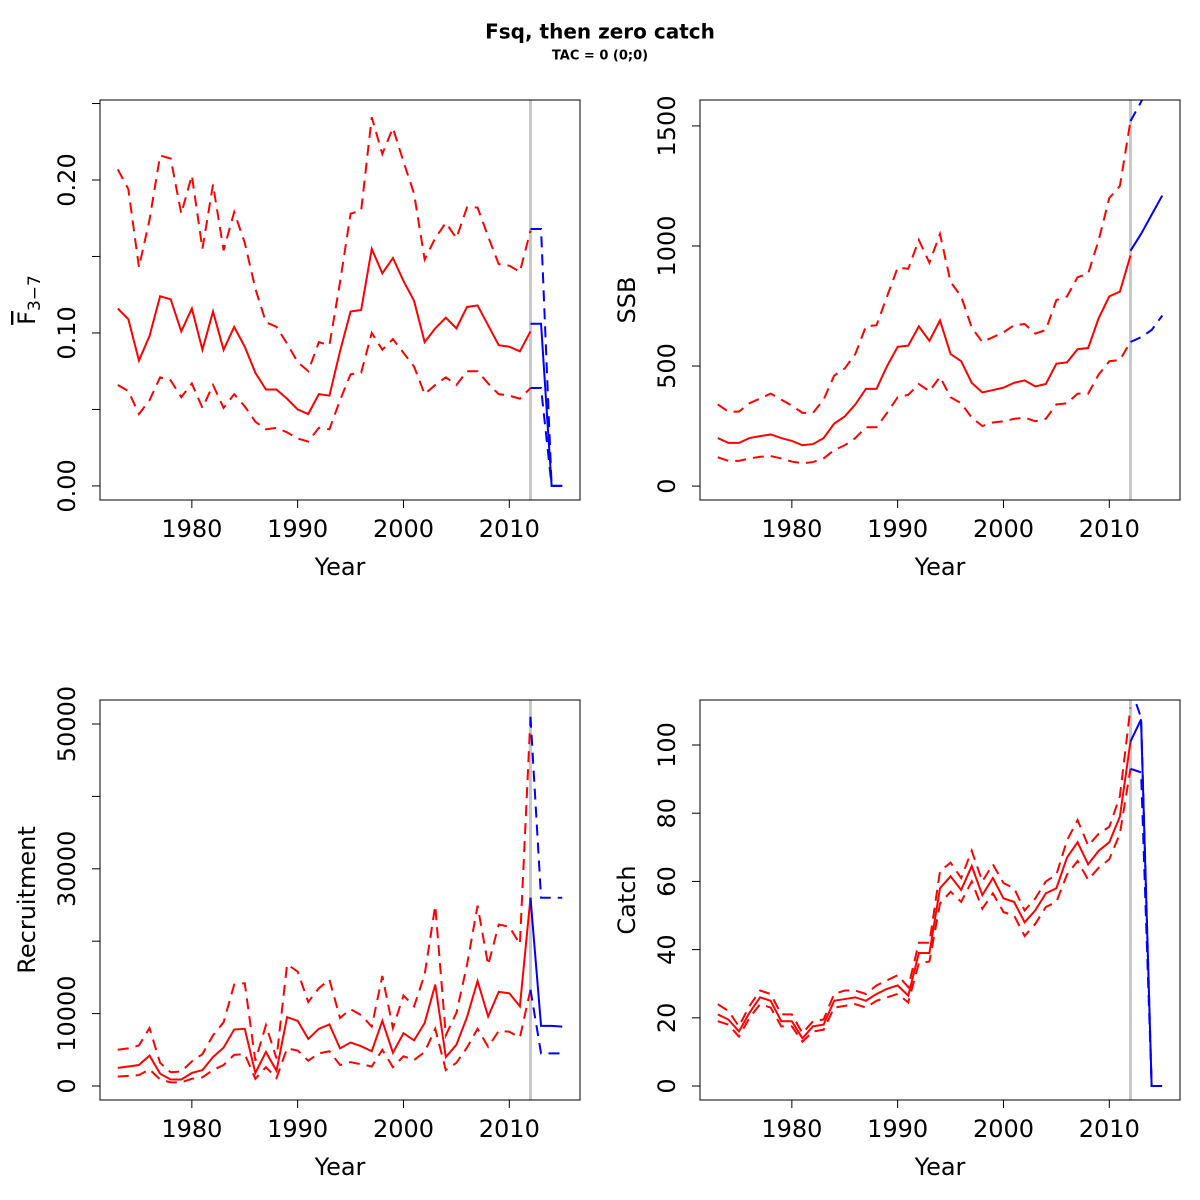  Describe the element at coordinates (67, 724) in the screenshot. I see `y-tick-label: 50000` at that location.